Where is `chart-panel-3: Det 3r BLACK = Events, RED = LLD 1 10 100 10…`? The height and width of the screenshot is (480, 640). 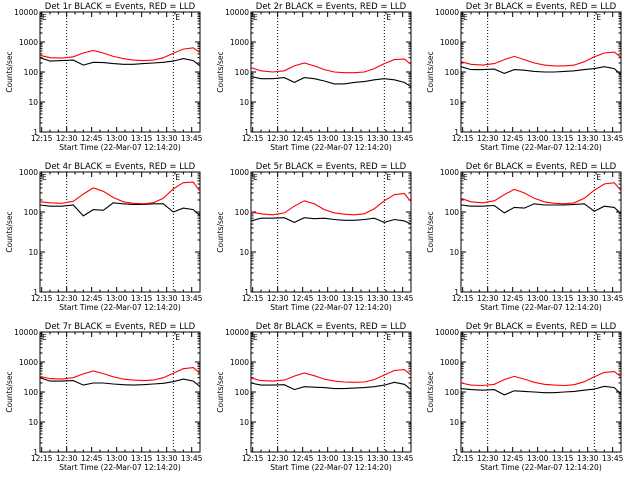 chart-panel-3: Det 3r BLACK = Events, RED = LLD 1 10 100 10… is located at coordinates (525, 77).